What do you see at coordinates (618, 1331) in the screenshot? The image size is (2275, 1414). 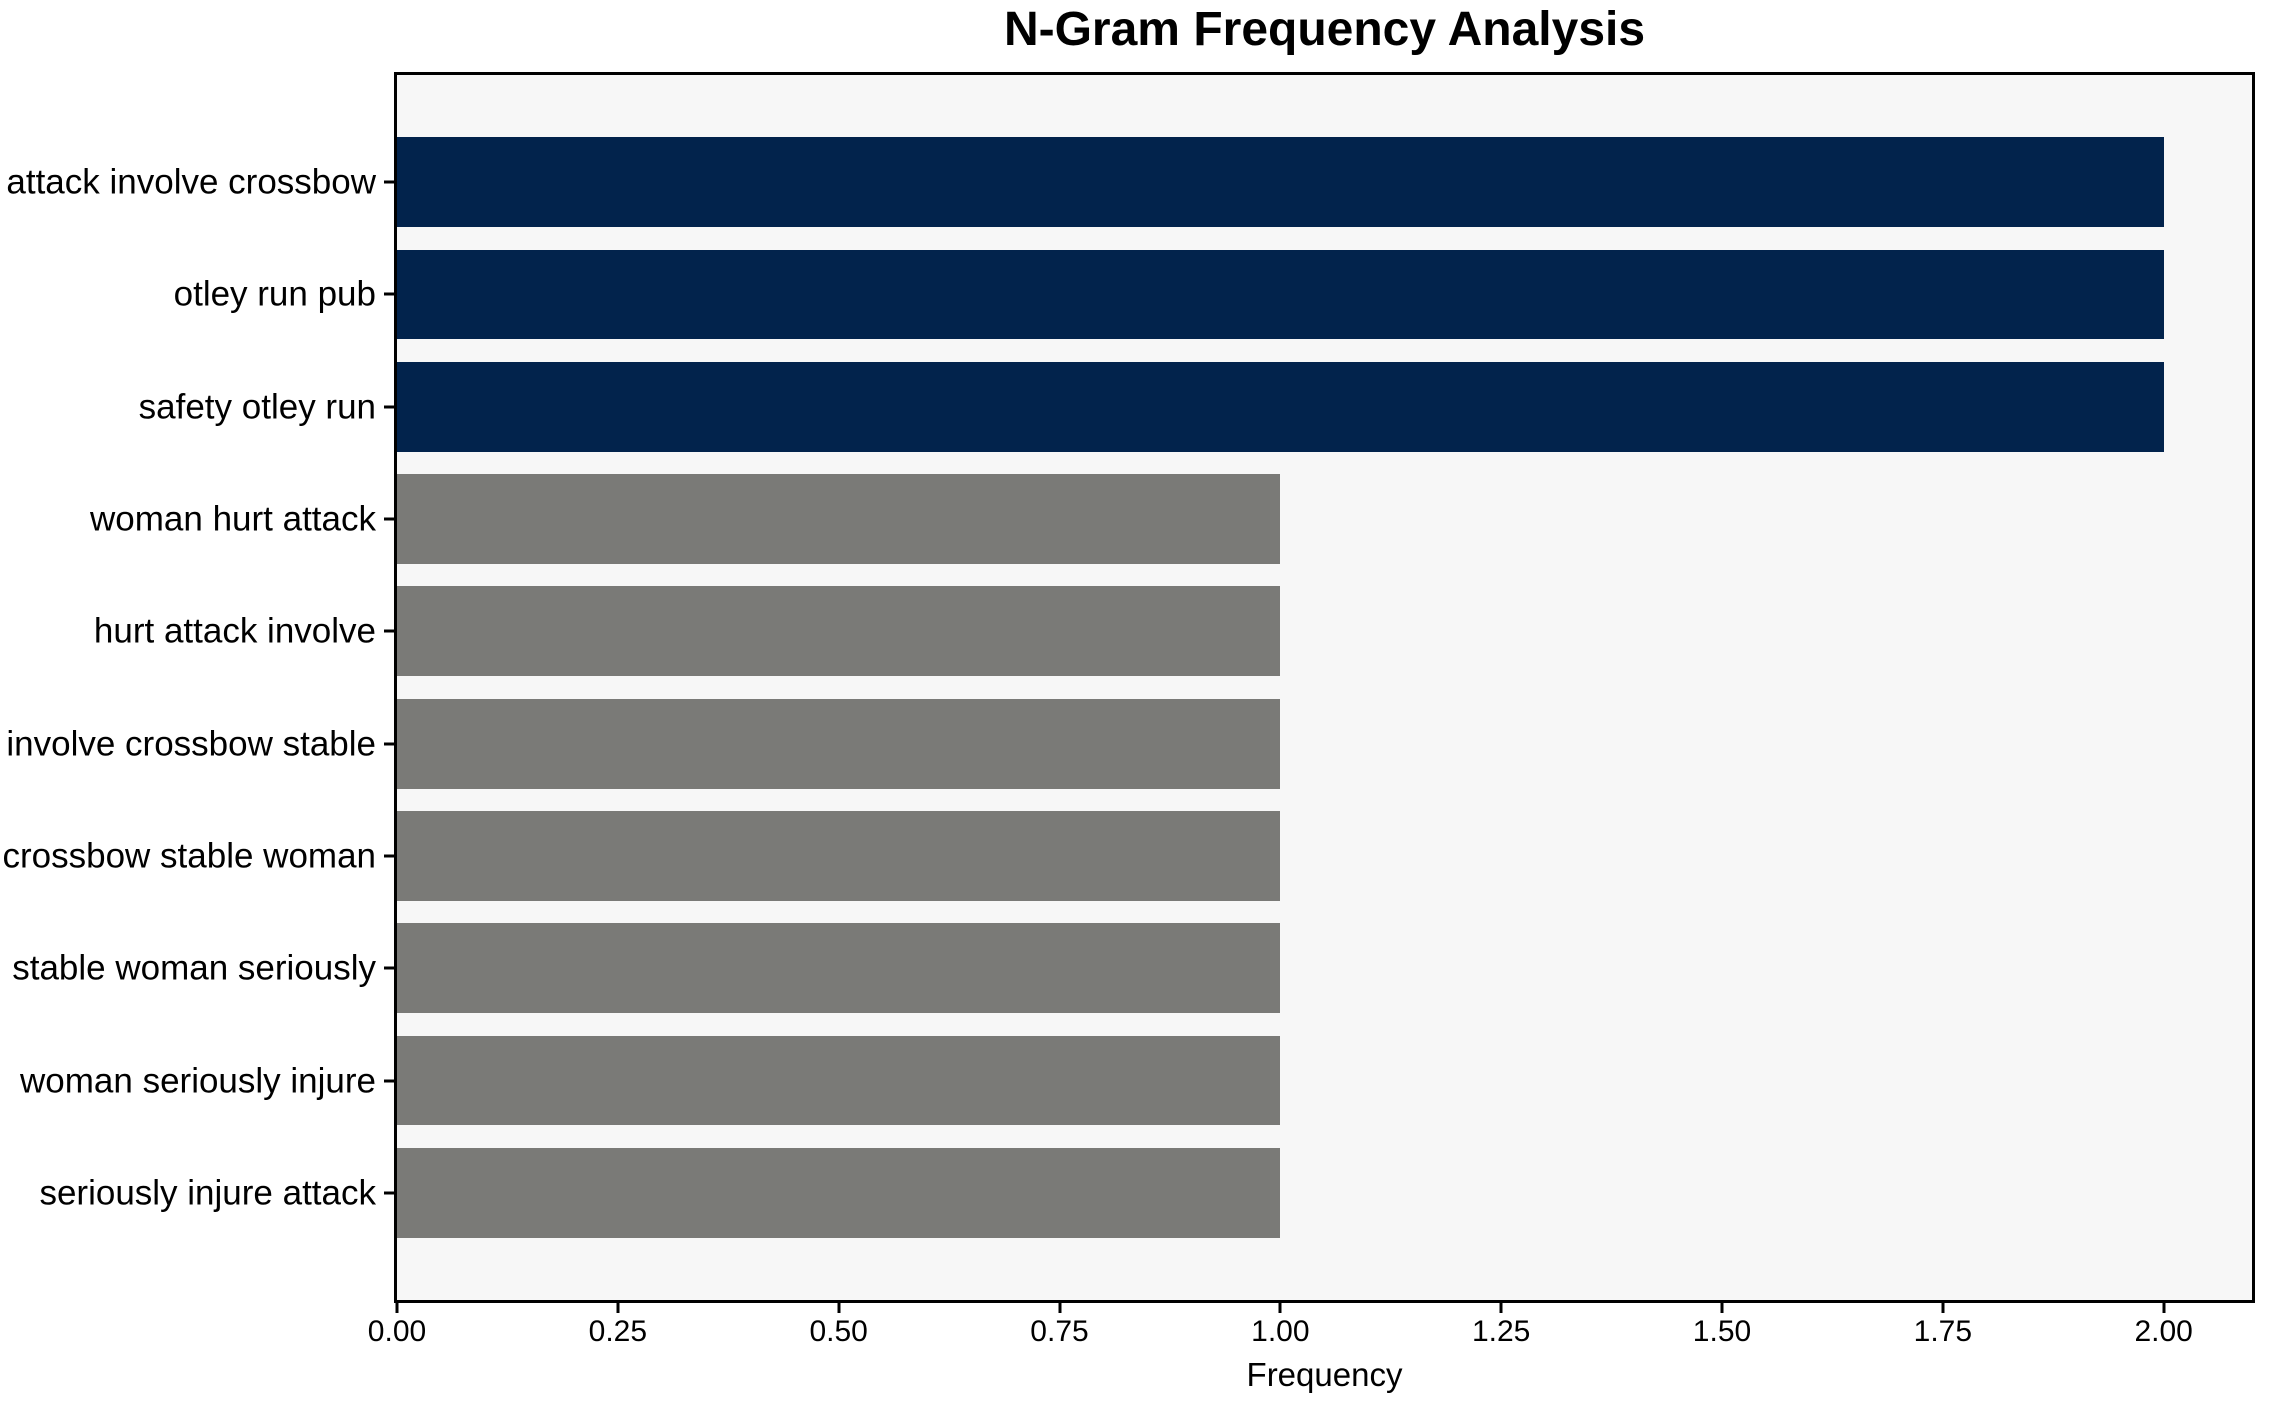 I see `x-tick-label: 0.25` at bounding box center [618, 1331].